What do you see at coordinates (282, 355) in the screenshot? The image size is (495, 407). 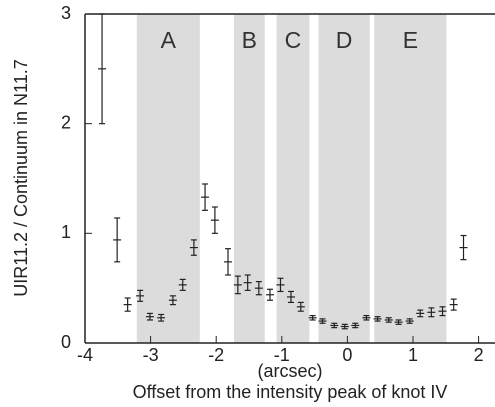 I see `x-tick-label: -1` at bounding box center [282, 355].